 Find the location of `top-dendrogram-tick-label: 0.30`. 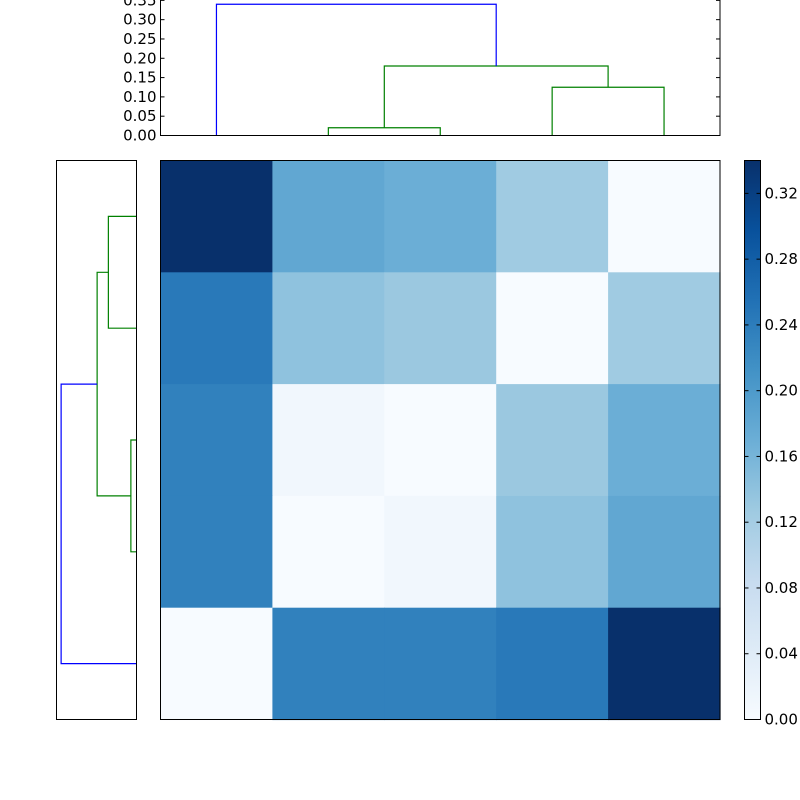

top-dendrogram-tick-label: 0.30 is located at coordinates (139, 20).